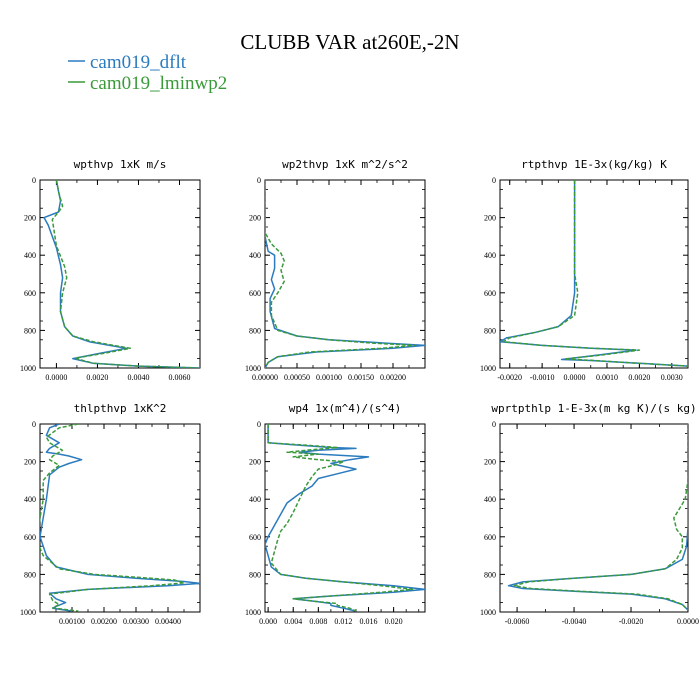 This screenshot has height=700, width=700. What do you see at coordinates (297, 377) in the screenshot?
I see `x-tick-label: 0.00050` at bounding box center [297, 377].